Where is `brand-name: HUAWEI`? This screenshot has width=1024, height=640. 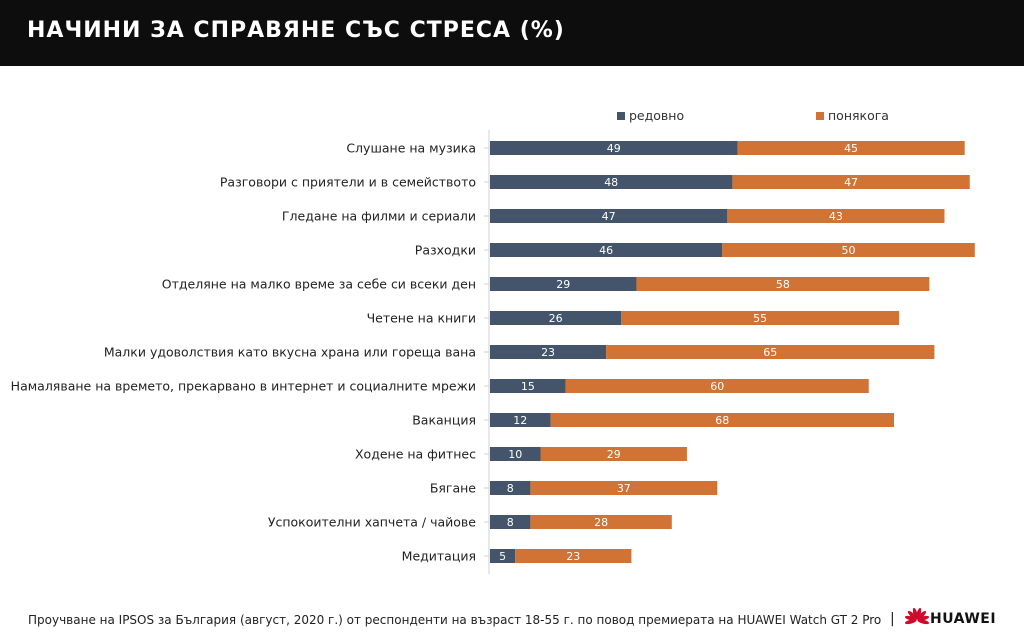 brand-name: HUAWEI is located at coordinates (963, 619).